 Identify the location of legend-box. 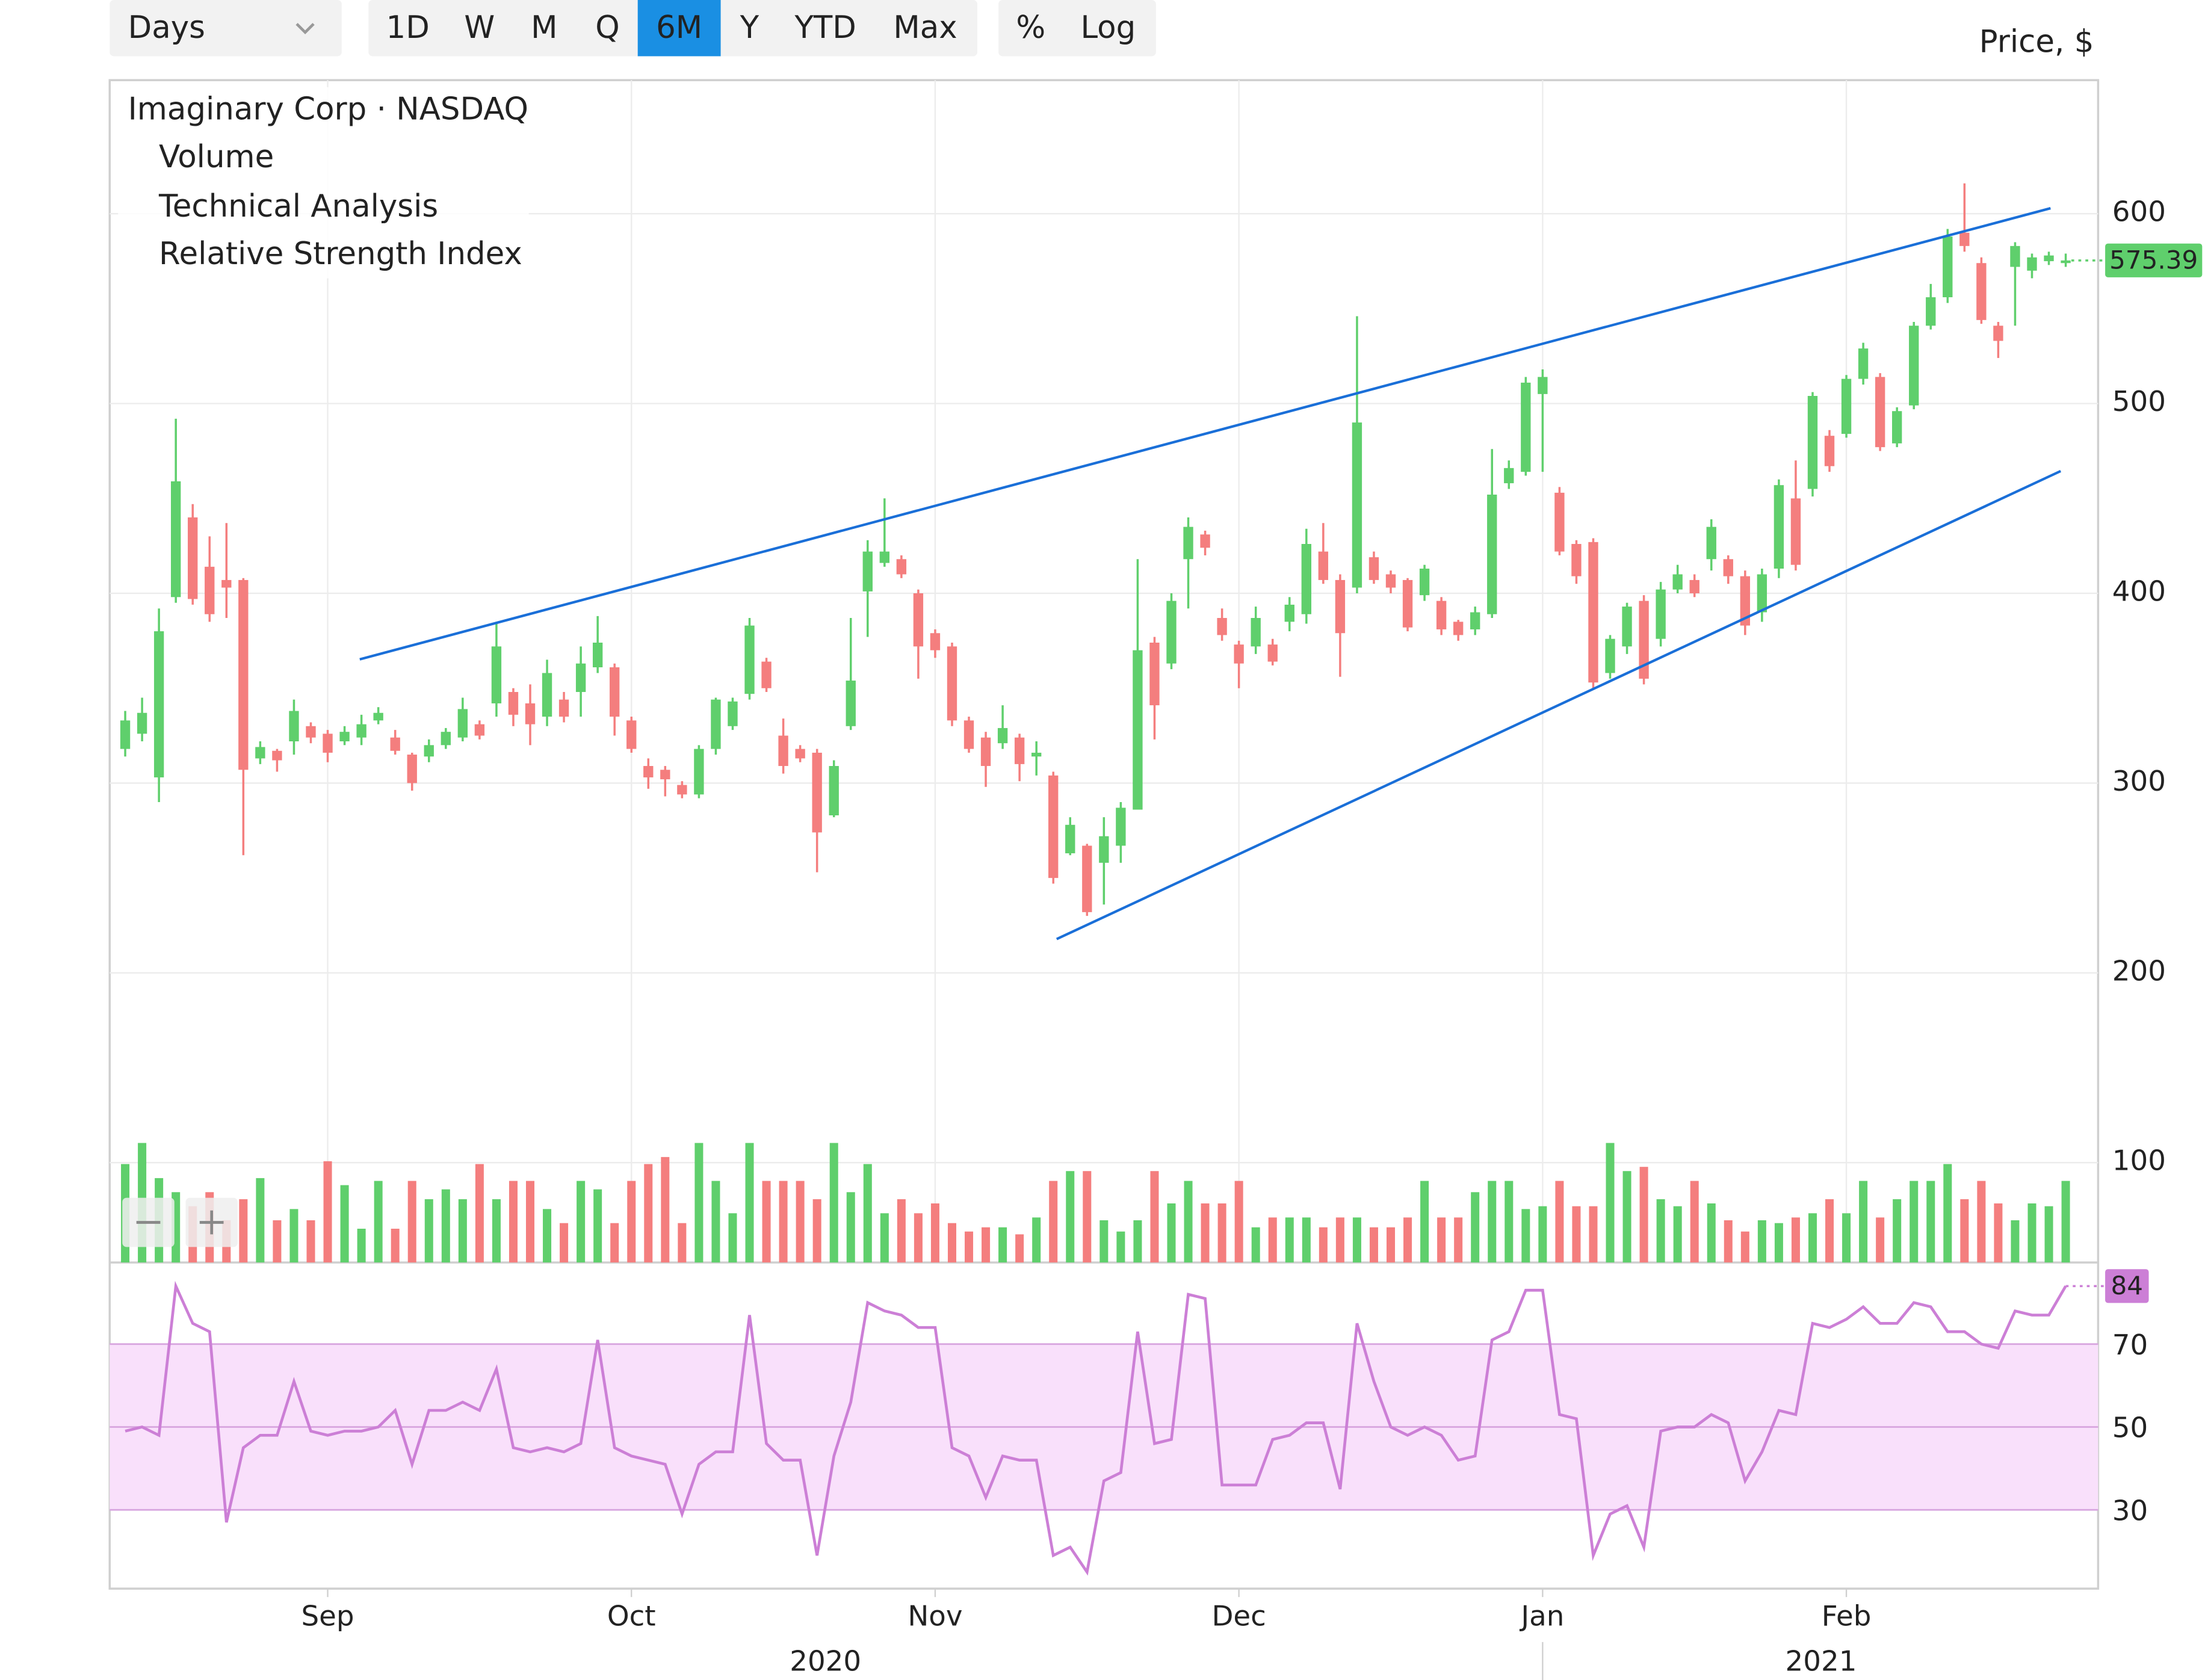
(323, 183).